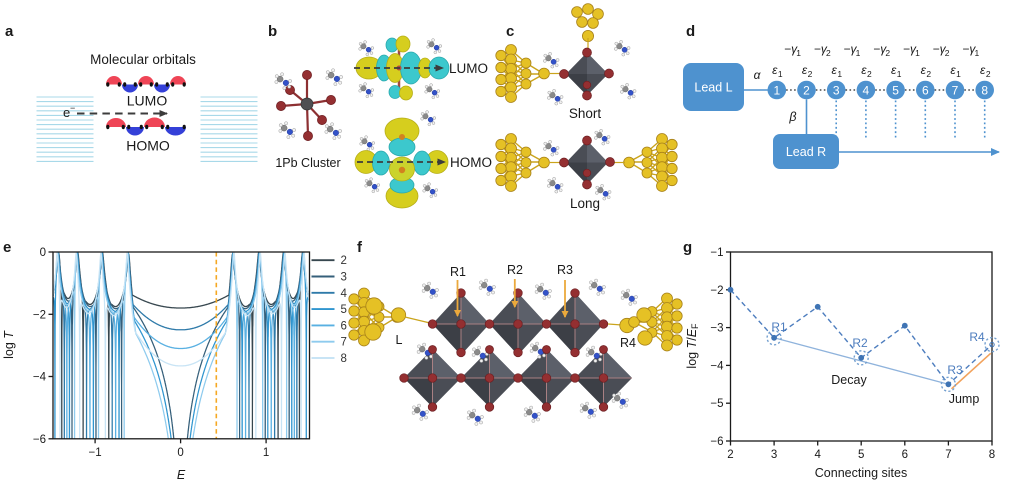 Image resolution: width=1009 pixels, height=490 pixels. What do you see at coordinates (272, 31) in the screenshot?
I see `svg-text: b` at bounding box center [272, 31].